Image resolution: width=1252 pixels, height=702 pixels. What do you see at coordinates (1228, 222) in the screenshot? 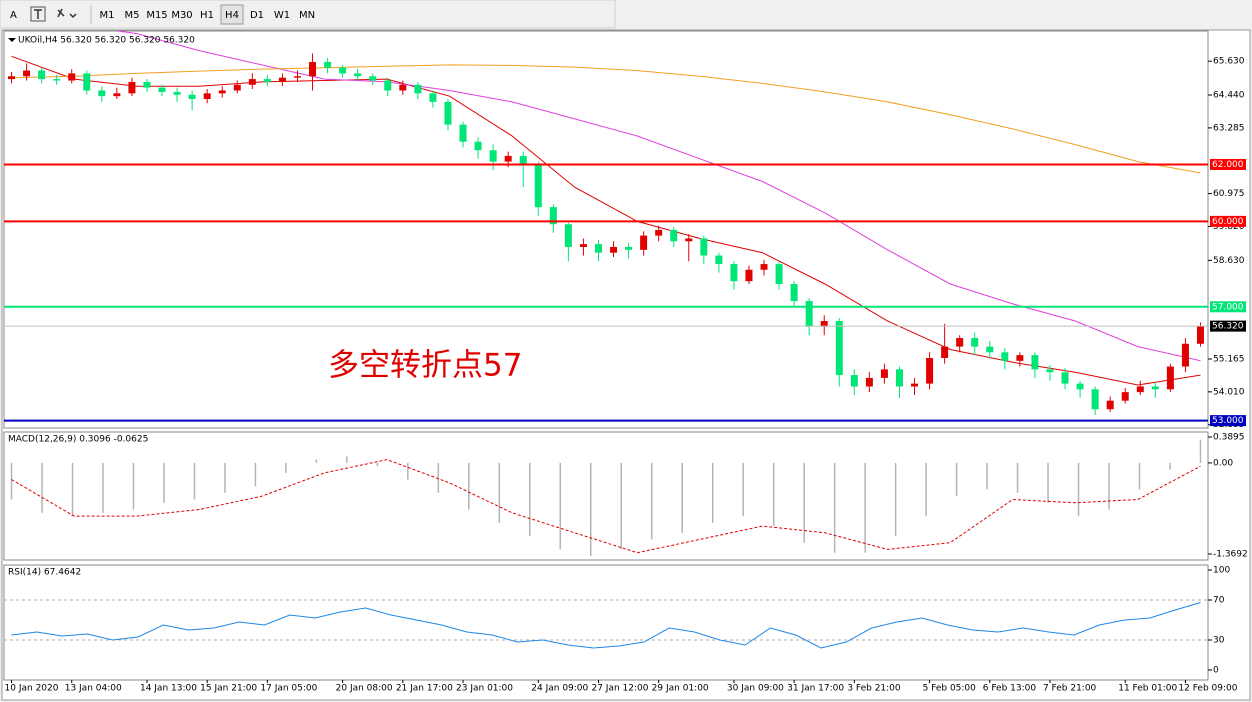
I see `level-label: 60.000` at bounding box center [1228, 222].